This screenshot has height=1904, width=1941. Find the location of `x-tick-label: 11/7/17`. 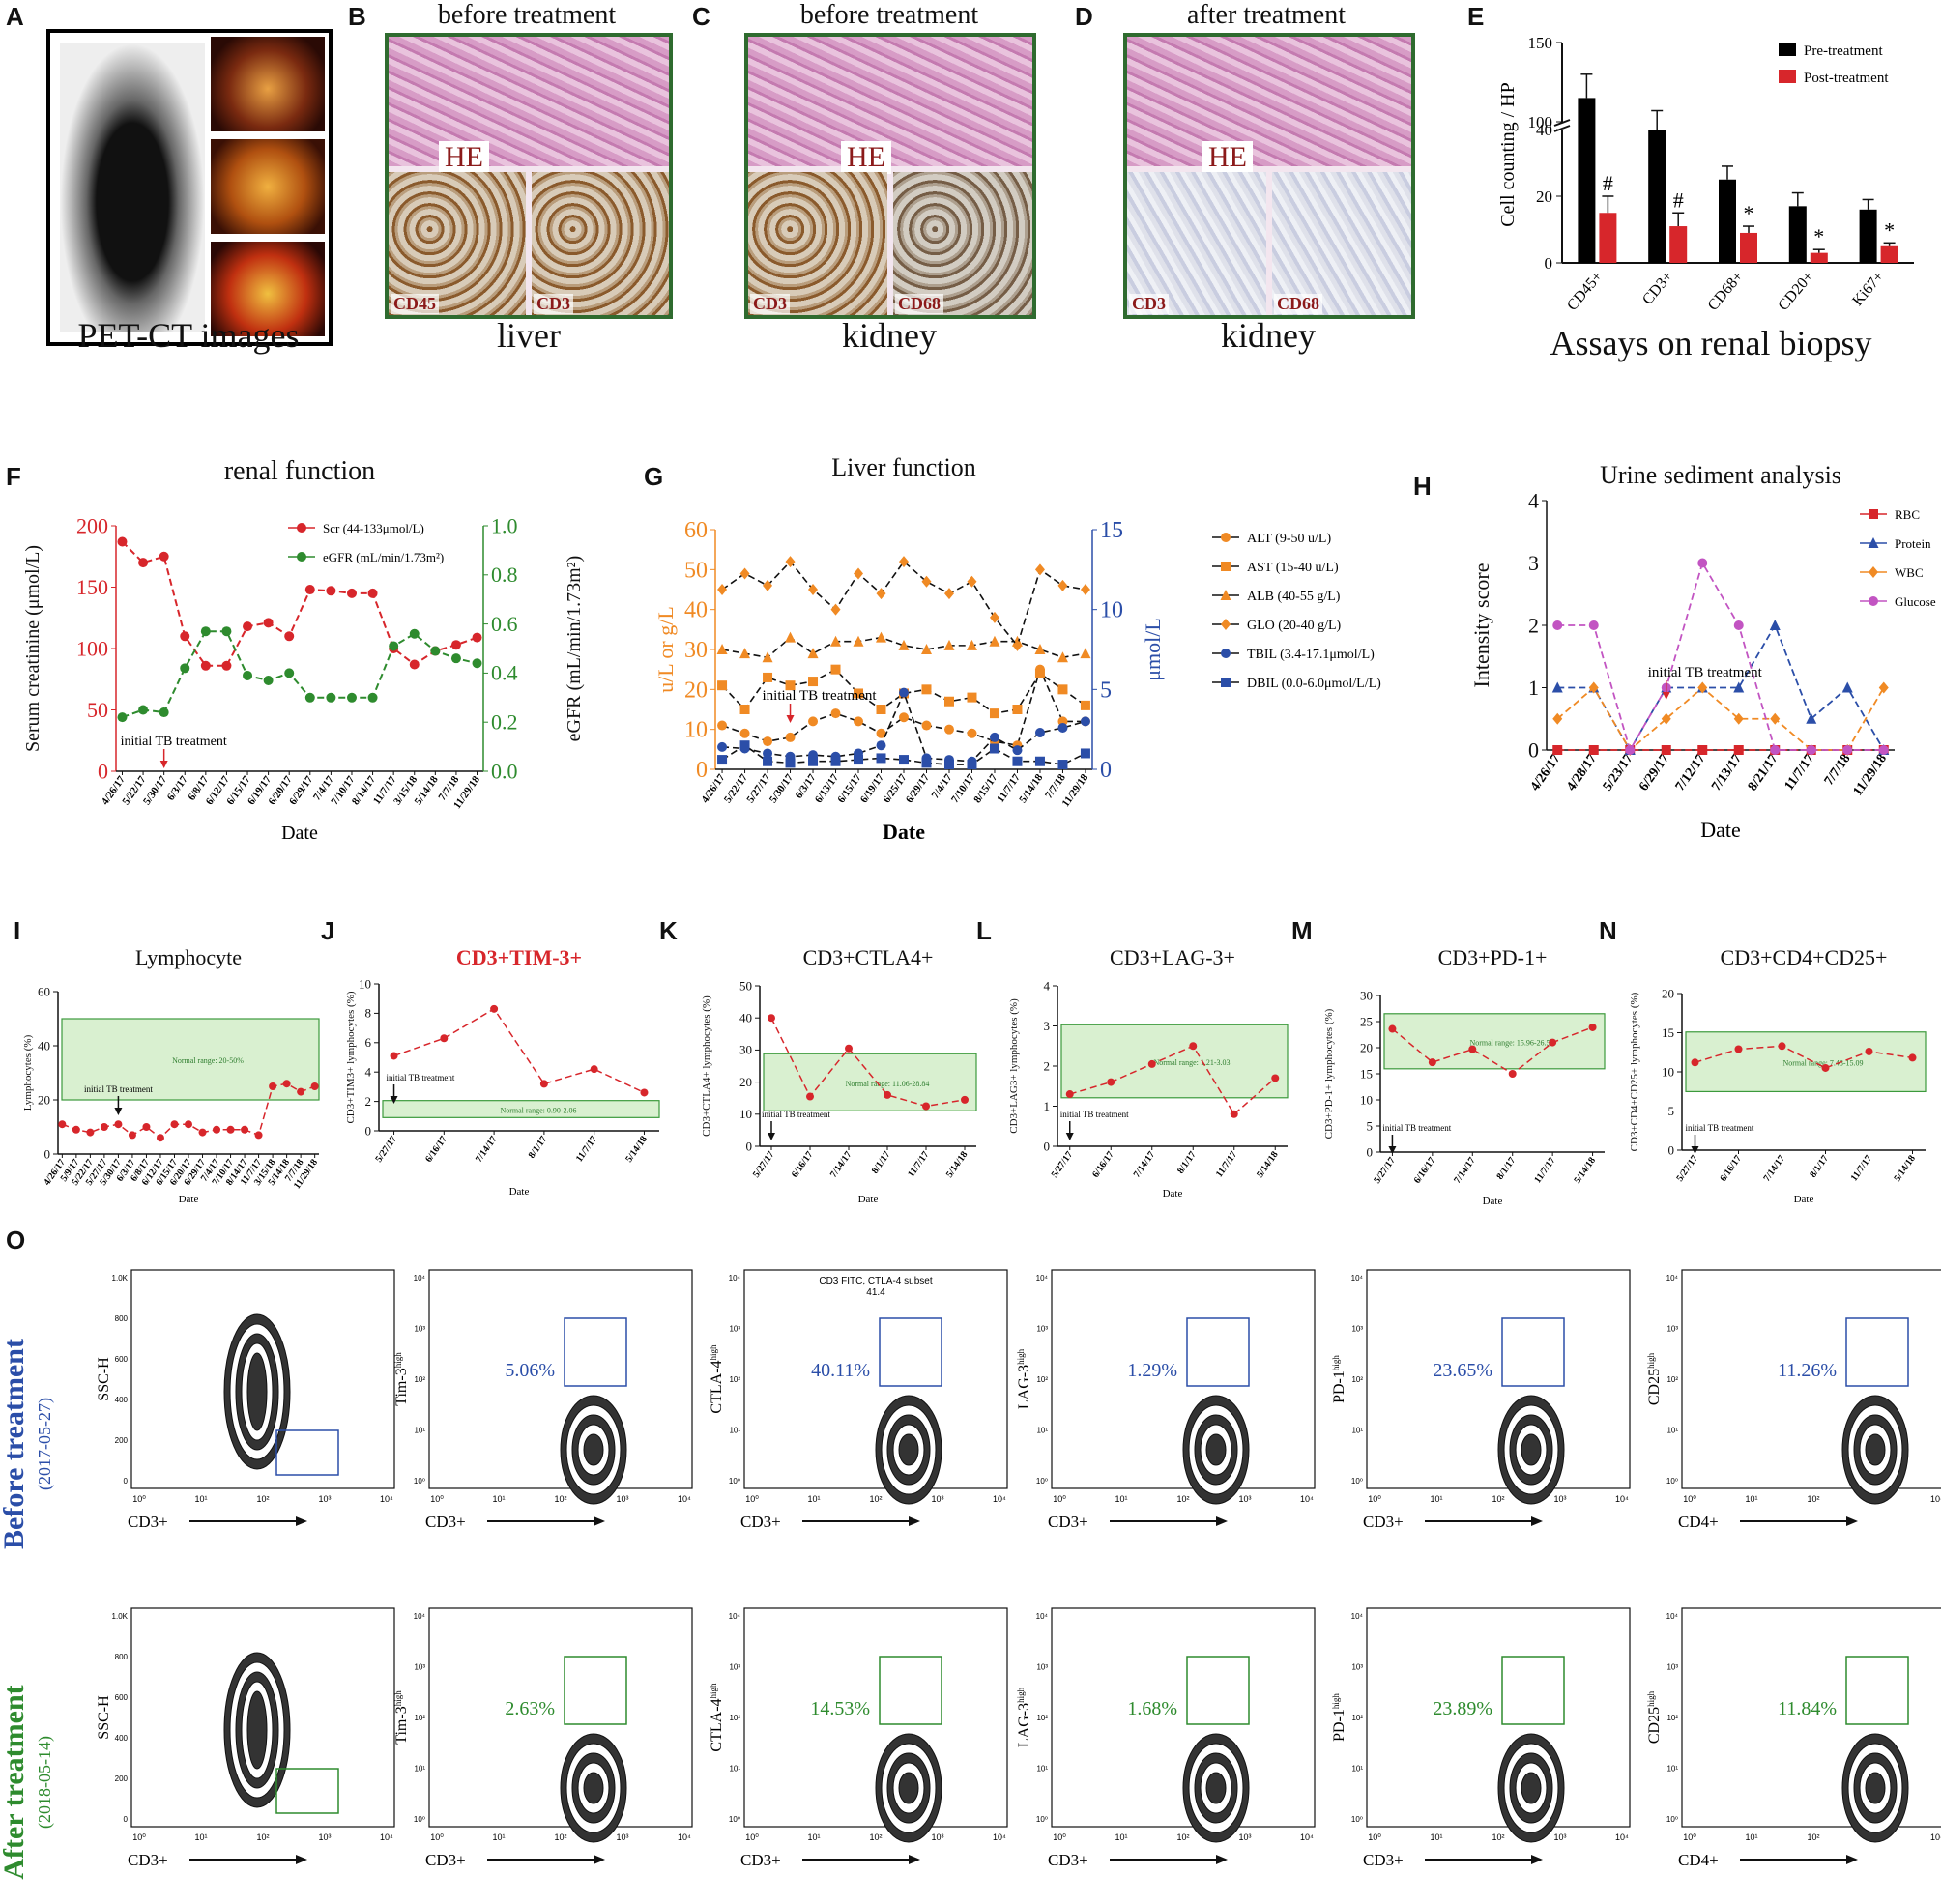

x-tick-label: 11/7/17 is located at coordinates (1800, 773).